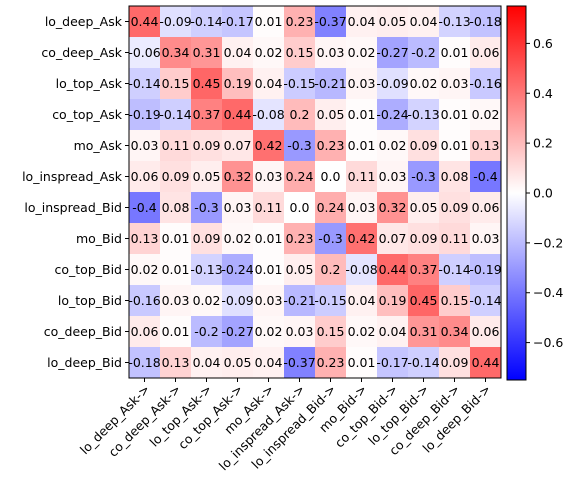 Image resolution: width=577 pixels, height=499 pixels. What do you see at coordinates (548, 342) in the screenshot?
I see `colorbar-tick-label: −0.6` at bounding box center [548, 342].